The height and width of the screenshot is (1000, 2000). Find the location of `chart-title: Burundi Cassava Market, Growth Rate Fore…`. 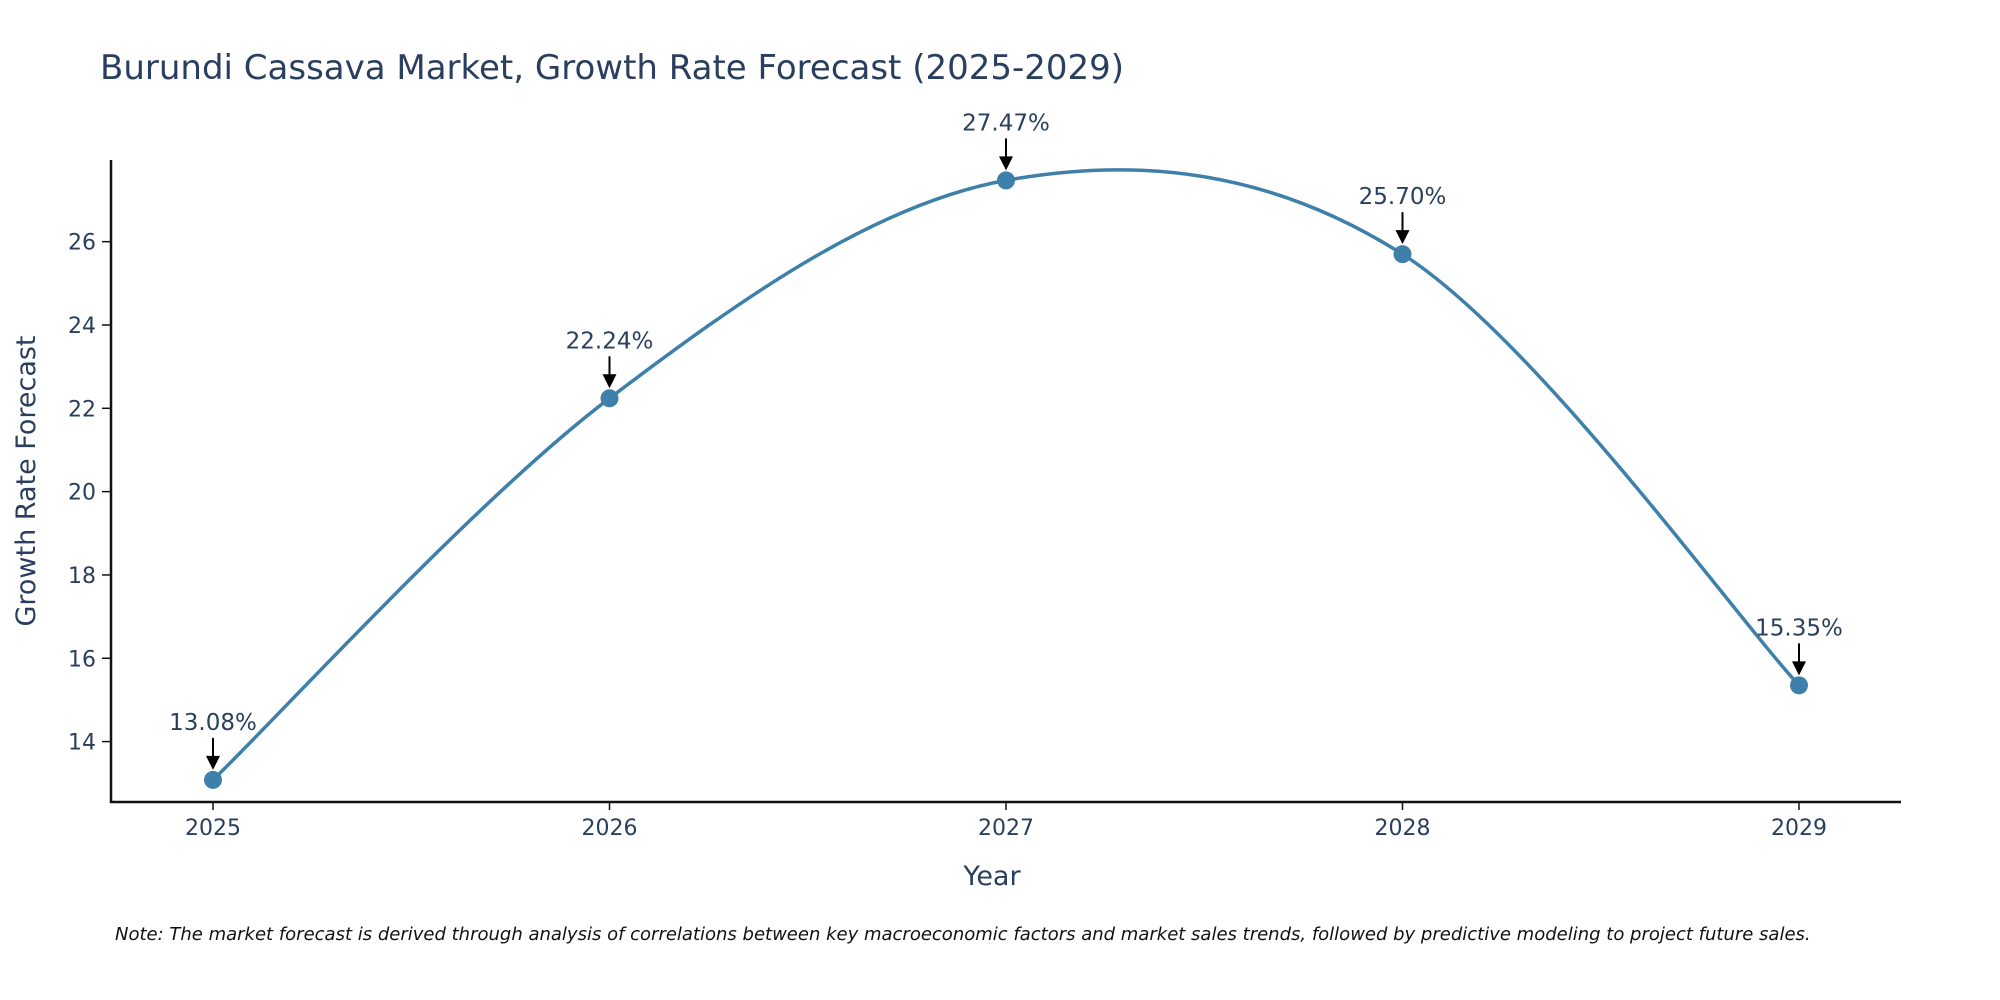

chart-title: Burundi Cassava Market, Growth Rate Fore… is located at coordinates (612, 68).